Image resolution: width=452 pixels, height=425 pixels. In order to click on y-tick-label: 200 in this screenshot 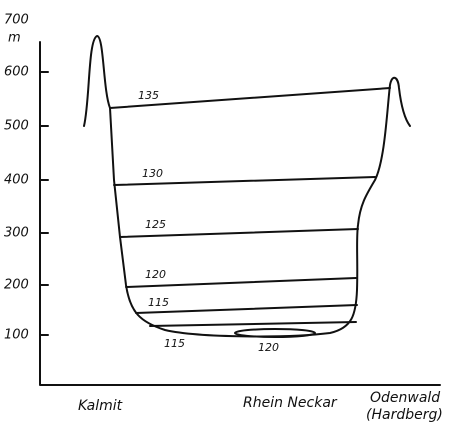, I will do `click(16, 285)`.